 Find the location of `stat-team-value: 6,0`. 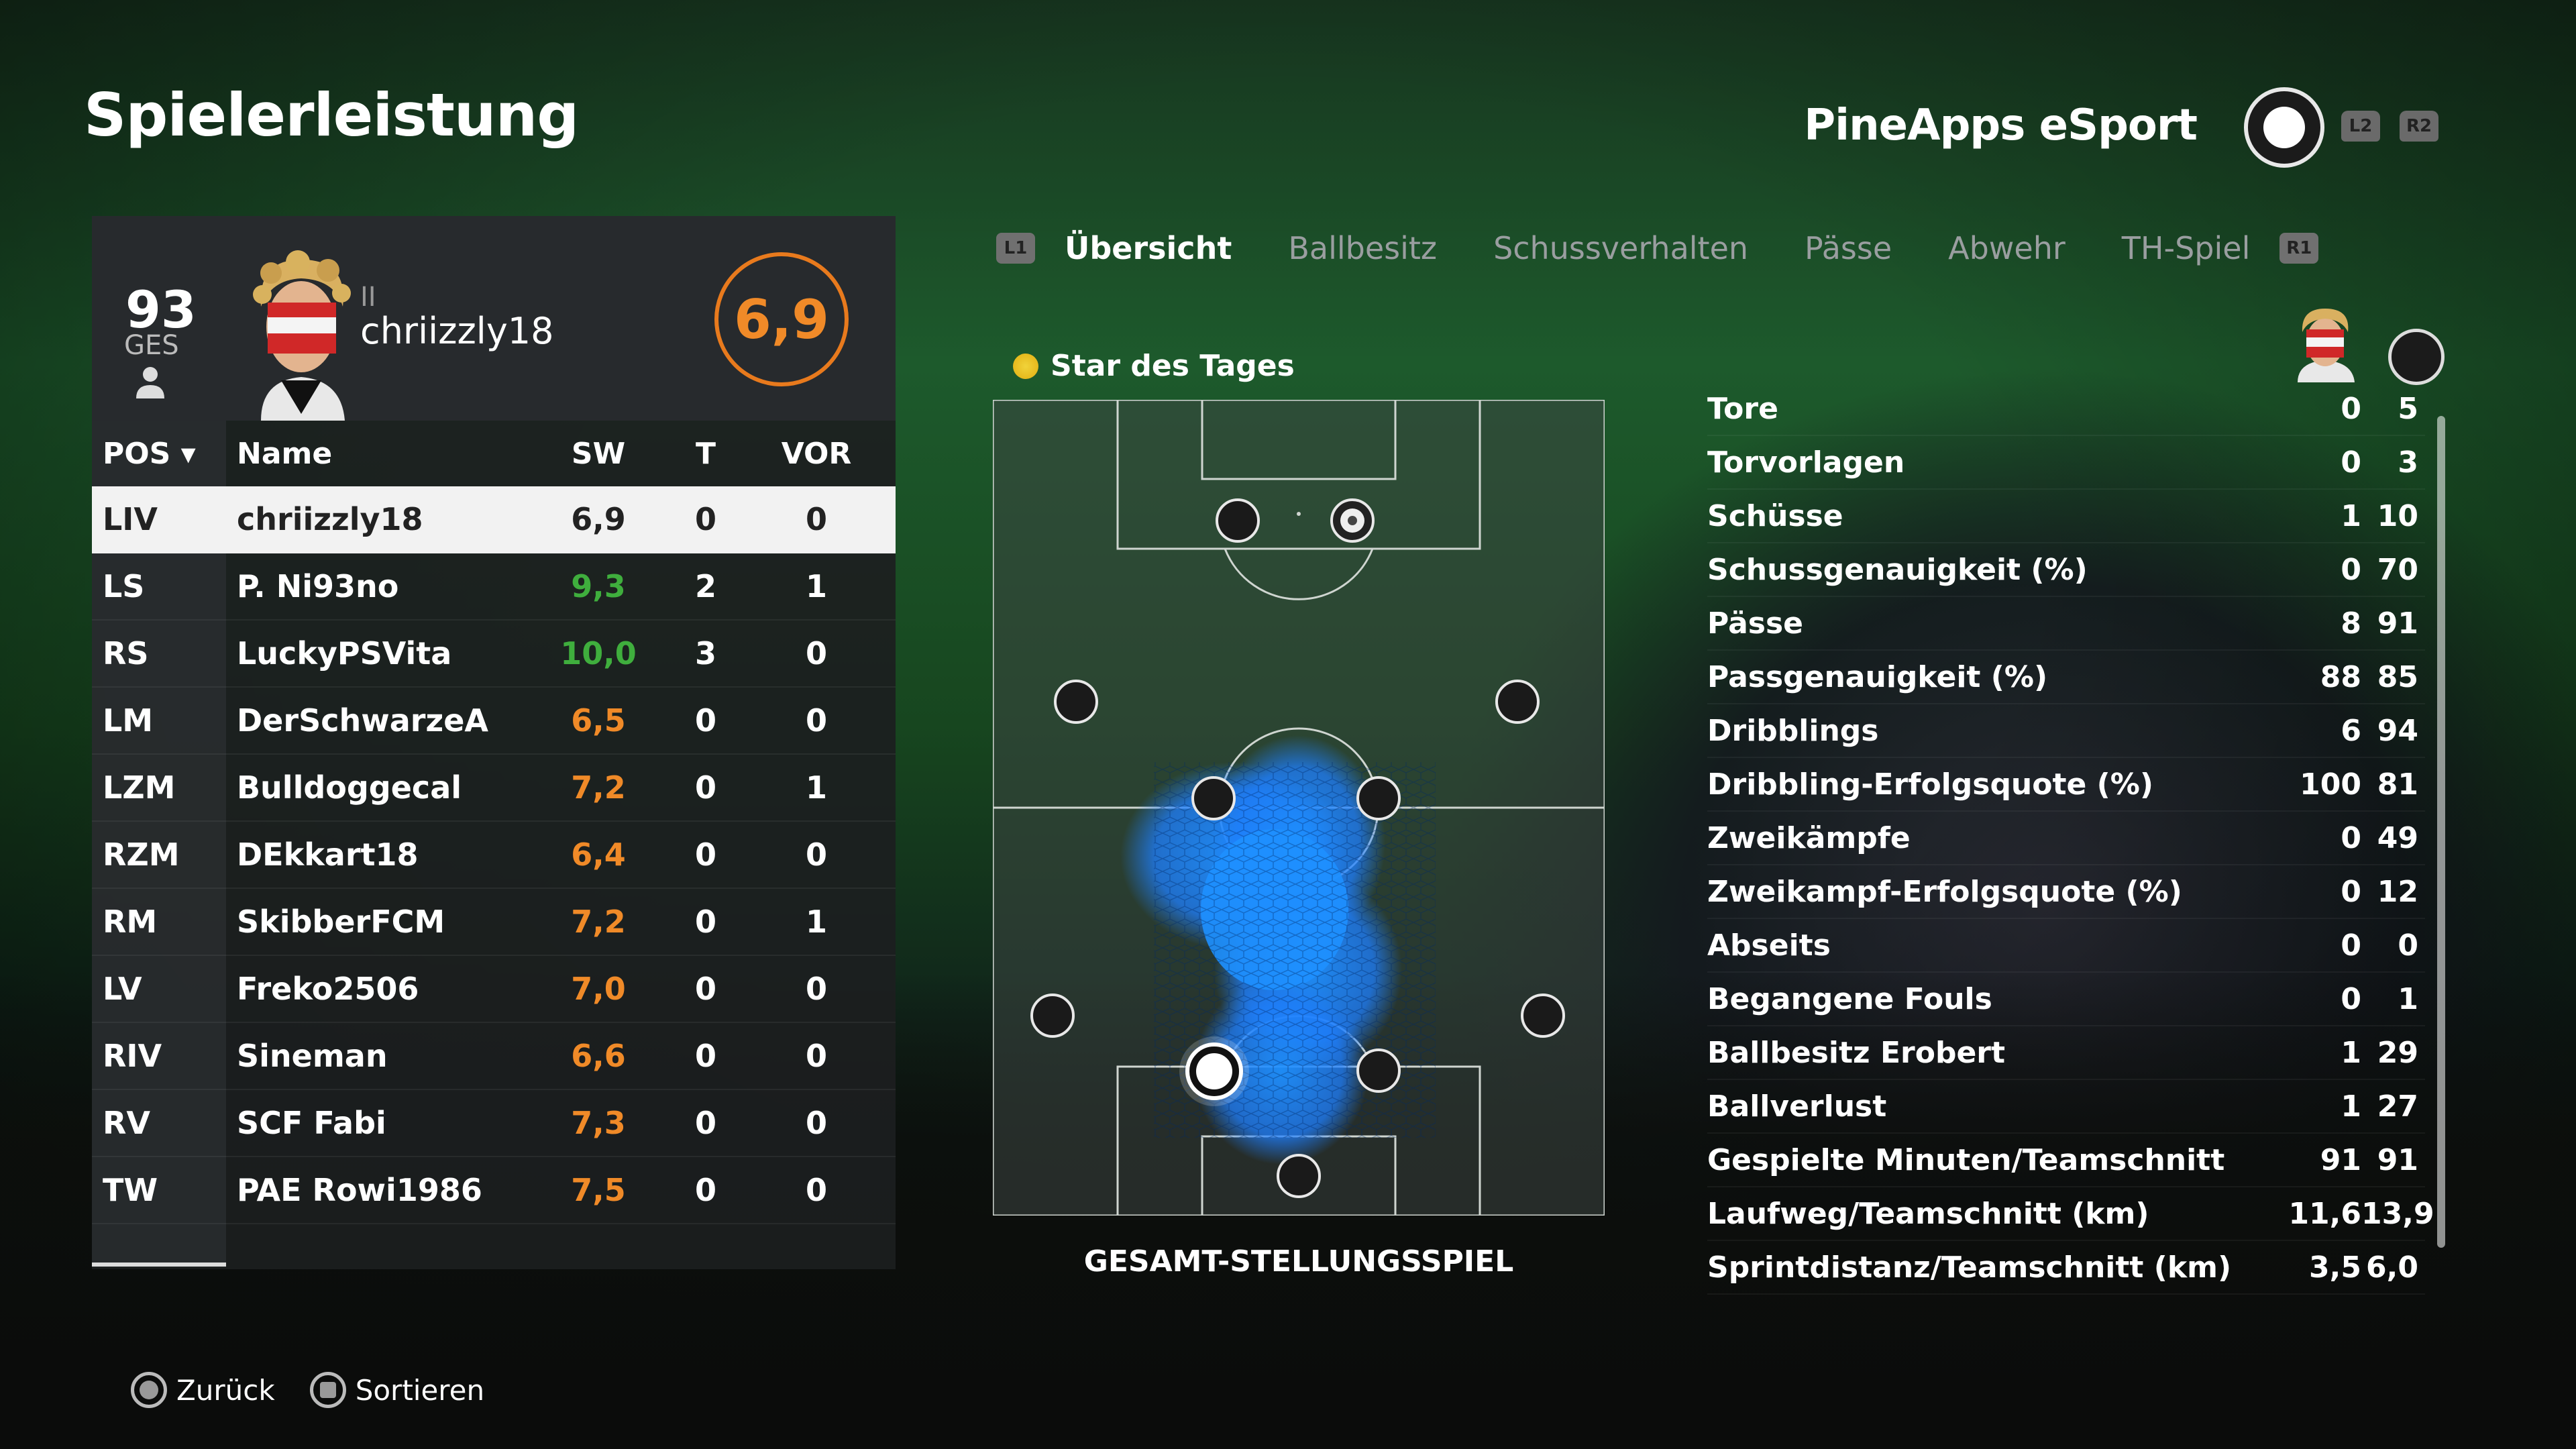

stat-team-value: 6,0 is located at coordinates (2392, 1267).